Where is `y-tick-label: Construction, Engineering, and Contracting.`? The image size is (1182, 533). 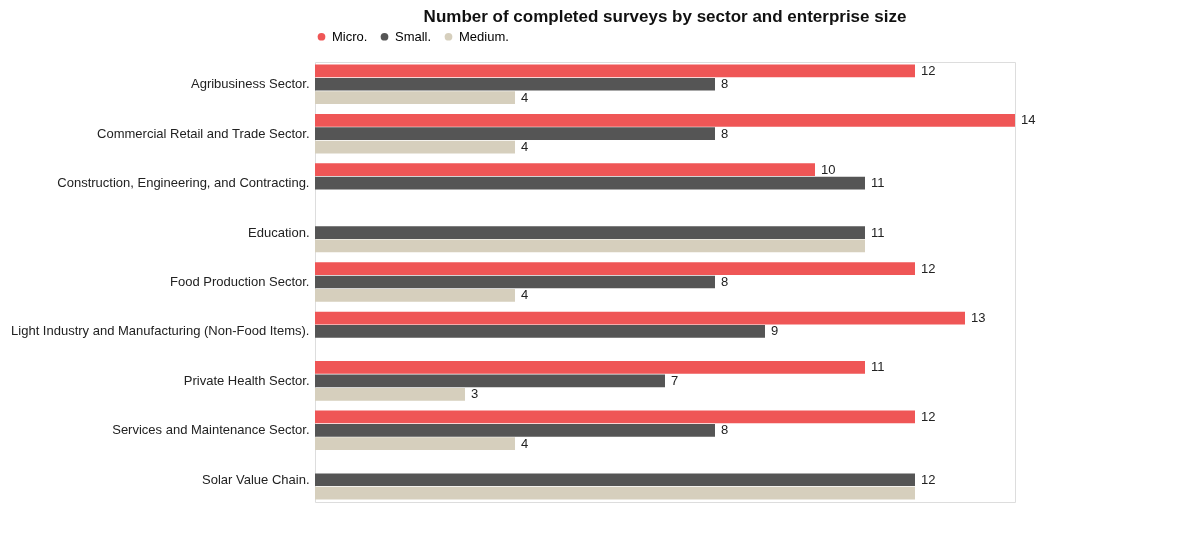 y-tick-label: Construction, Engineering, and Contracting. is located at coordinates (183, 183).